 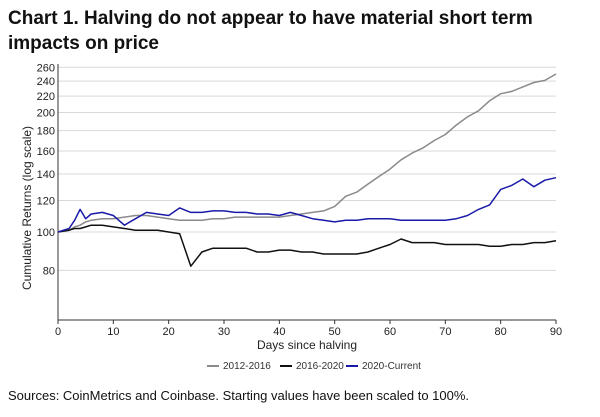 What do you see at coordinates (113, 332) in the screenshot?
I see `x-tick-label-10: 10` at bounding box center [113, 332].